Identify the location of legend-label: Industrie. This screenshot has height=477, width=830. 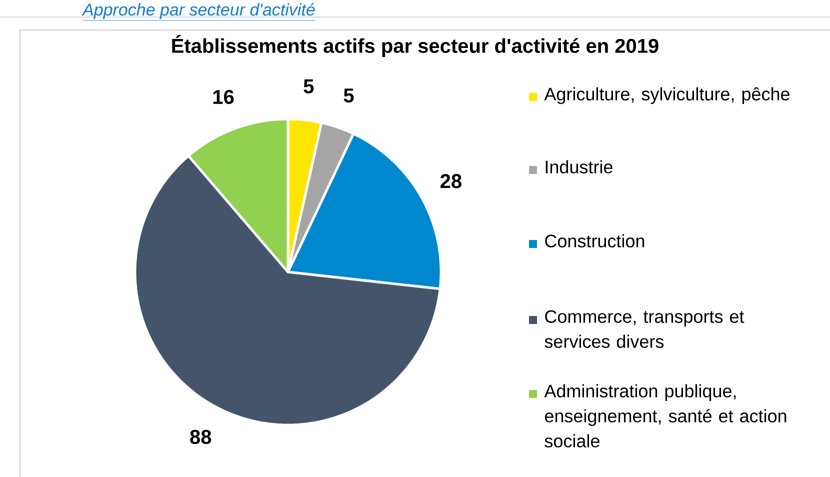
(579, 167).